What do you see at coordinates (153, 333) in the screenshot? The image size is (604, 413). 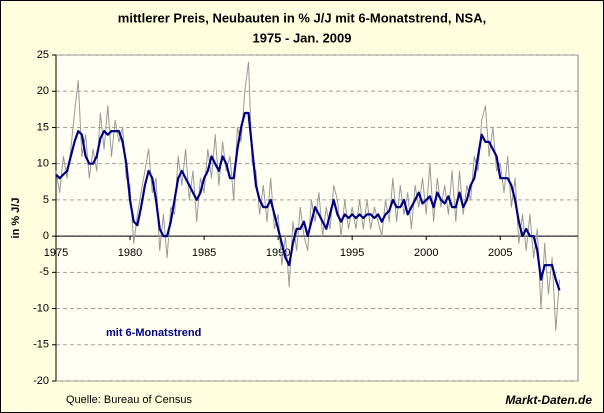 I see `legend-label: mit 6-Monatstrend` at bounding box center [153, 333].